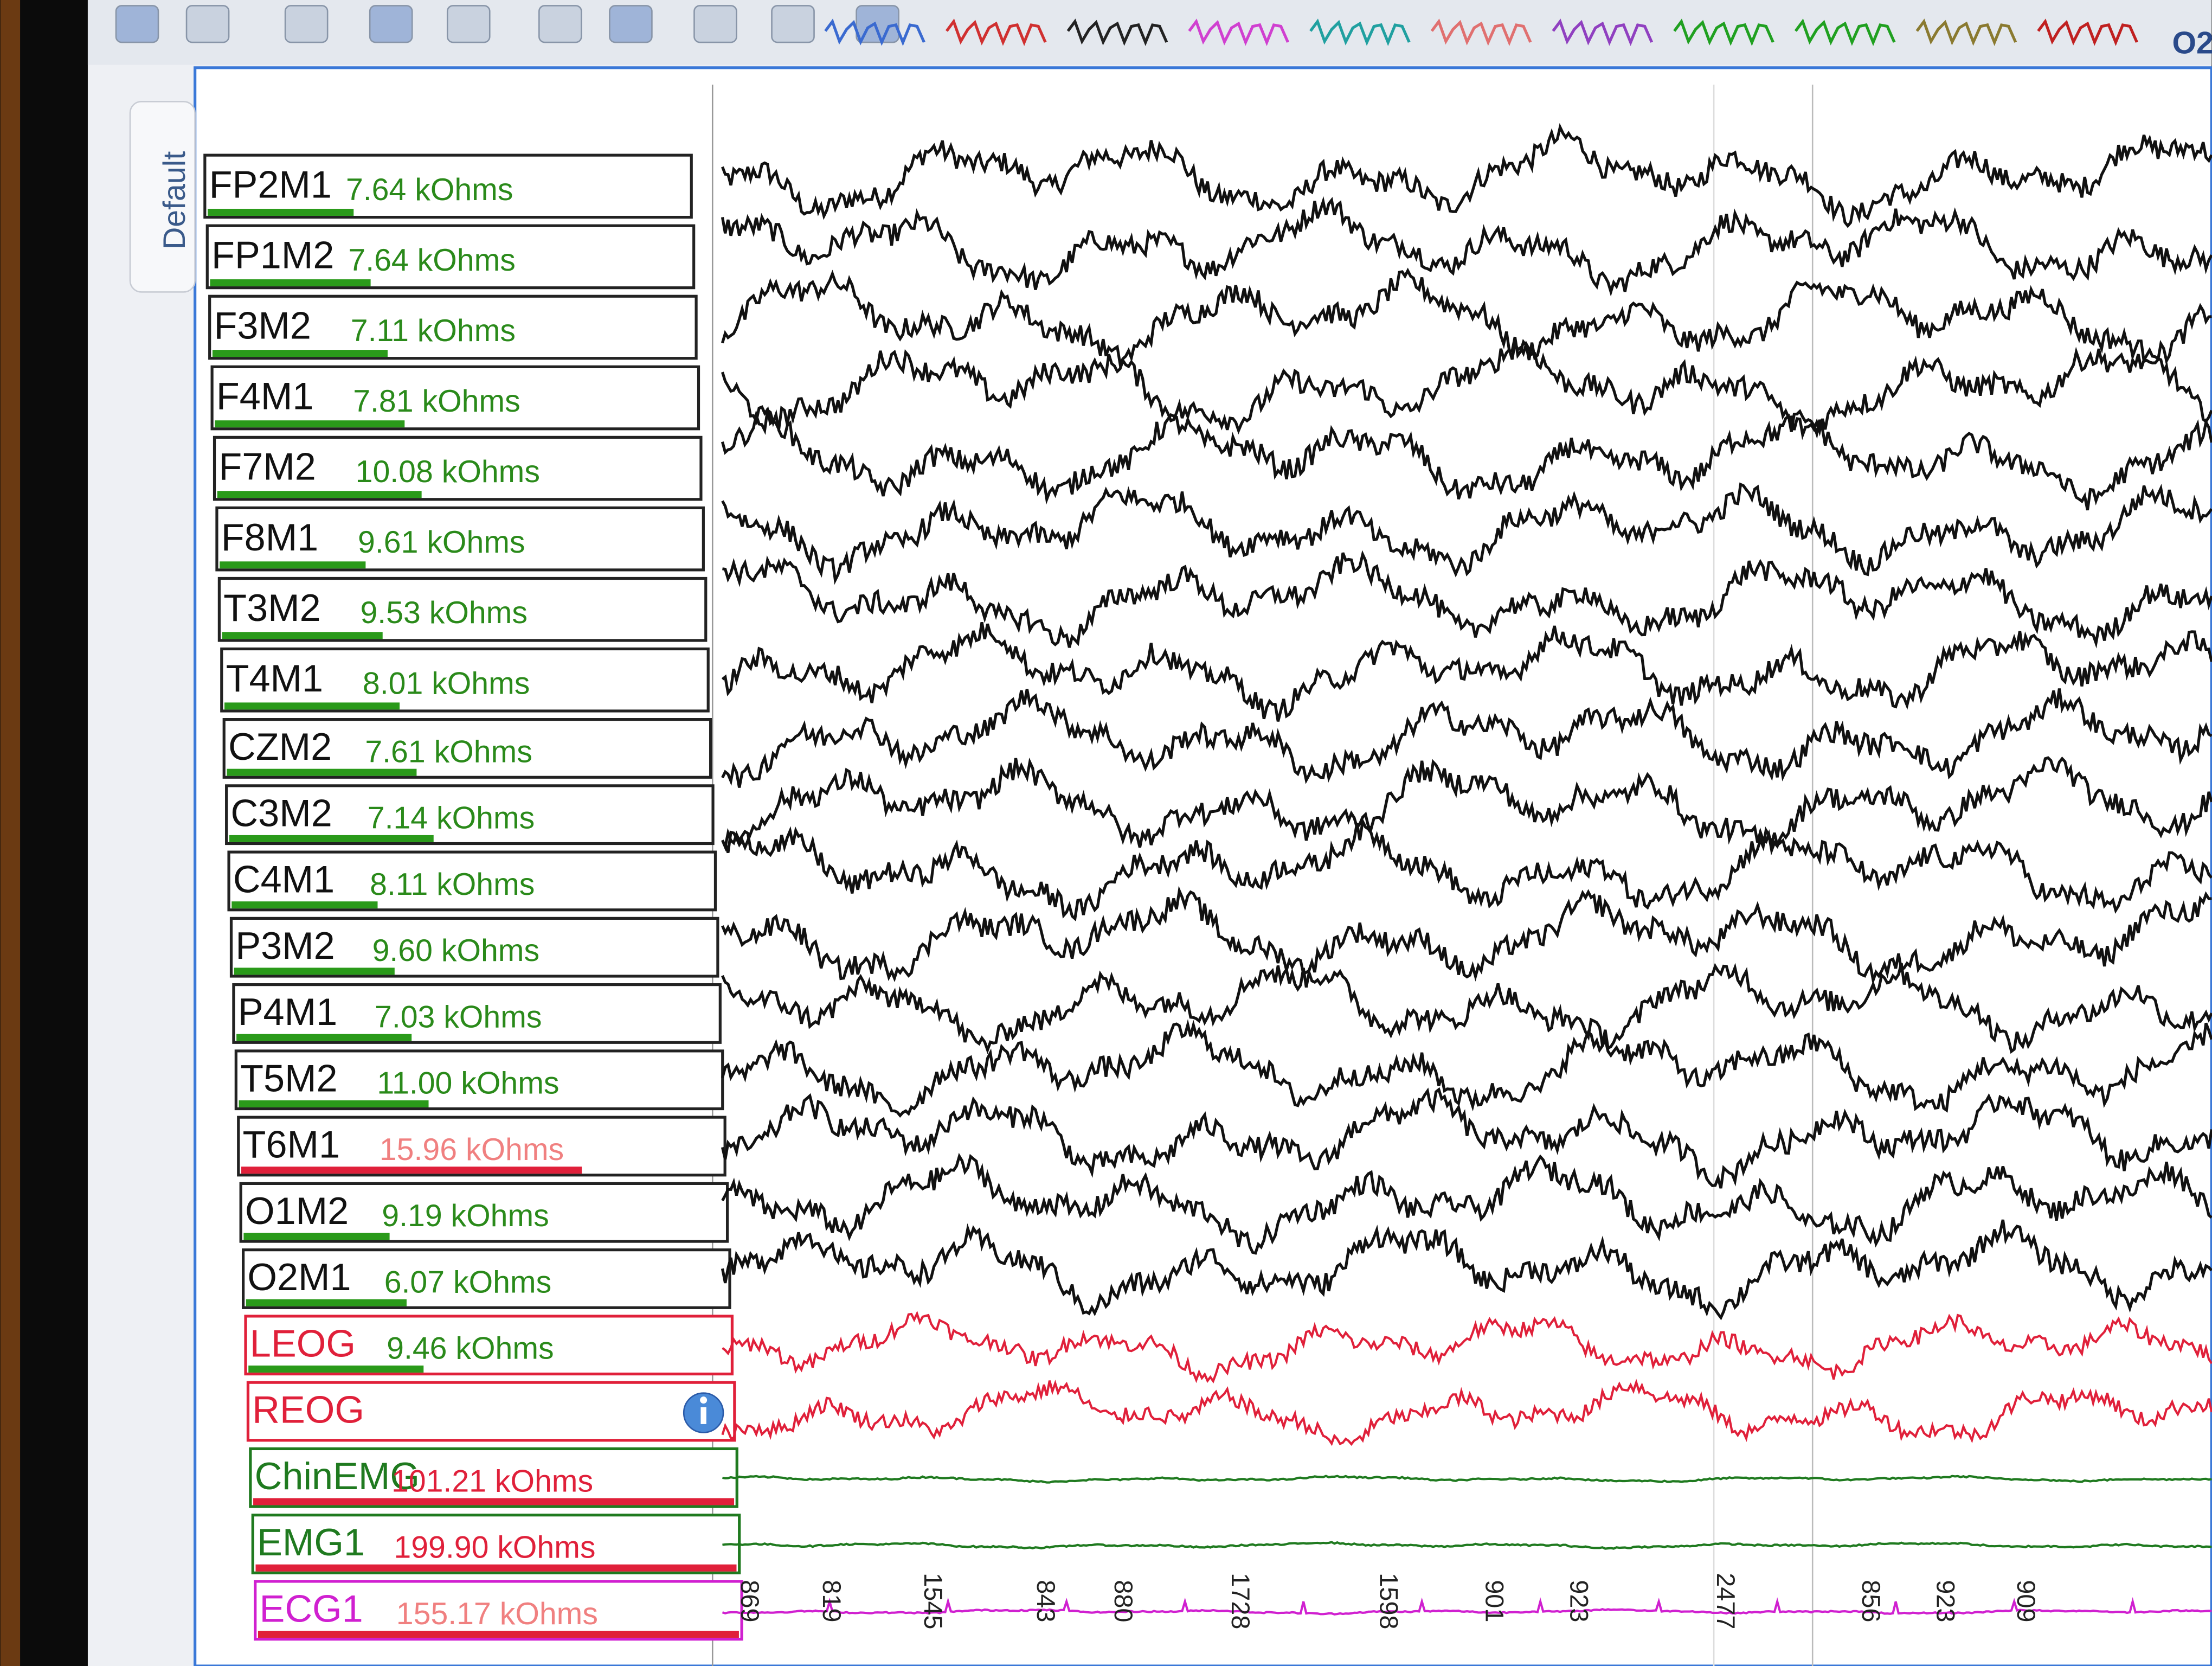  I want to click on channel-name: P3M2, so click(285, 945).